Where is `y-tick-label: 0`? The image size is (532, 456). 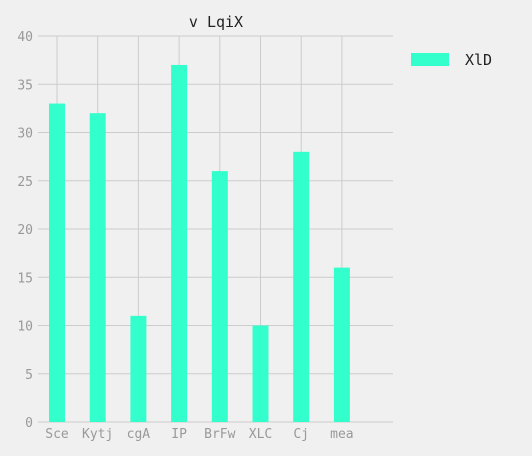 y-tick-label: 0 is located at coordinates (29, 423).